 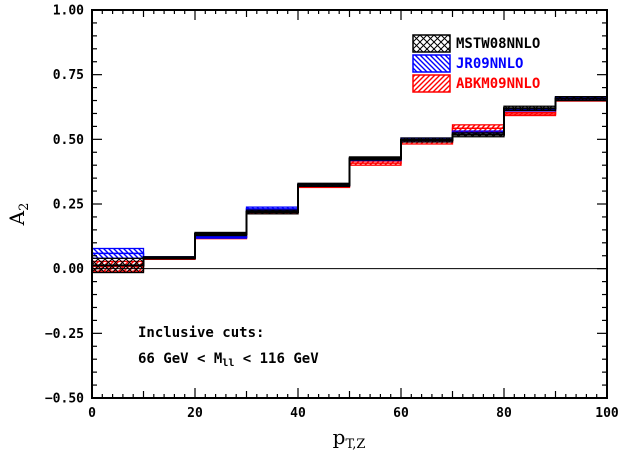 I want to click on legend-entry-mstw: MSTW08NNLO, so click(x=476, y=43).